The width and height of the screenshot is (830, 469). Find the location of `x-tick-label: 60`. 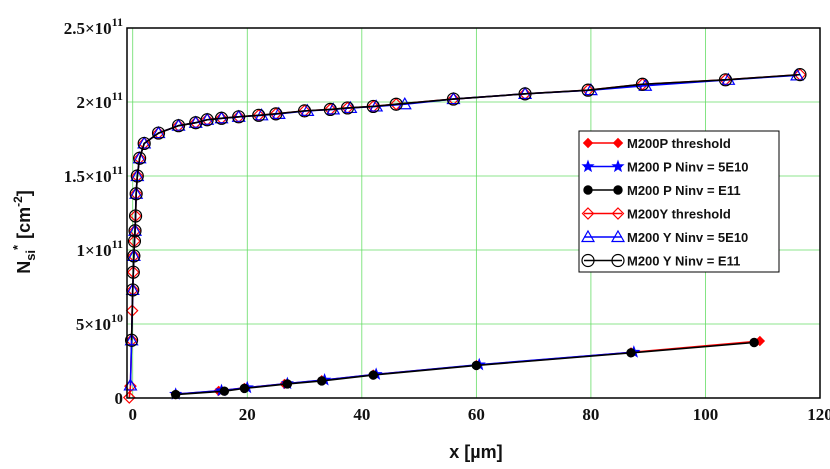

x-tick-label: 60 is located at coordinates (476, 414).